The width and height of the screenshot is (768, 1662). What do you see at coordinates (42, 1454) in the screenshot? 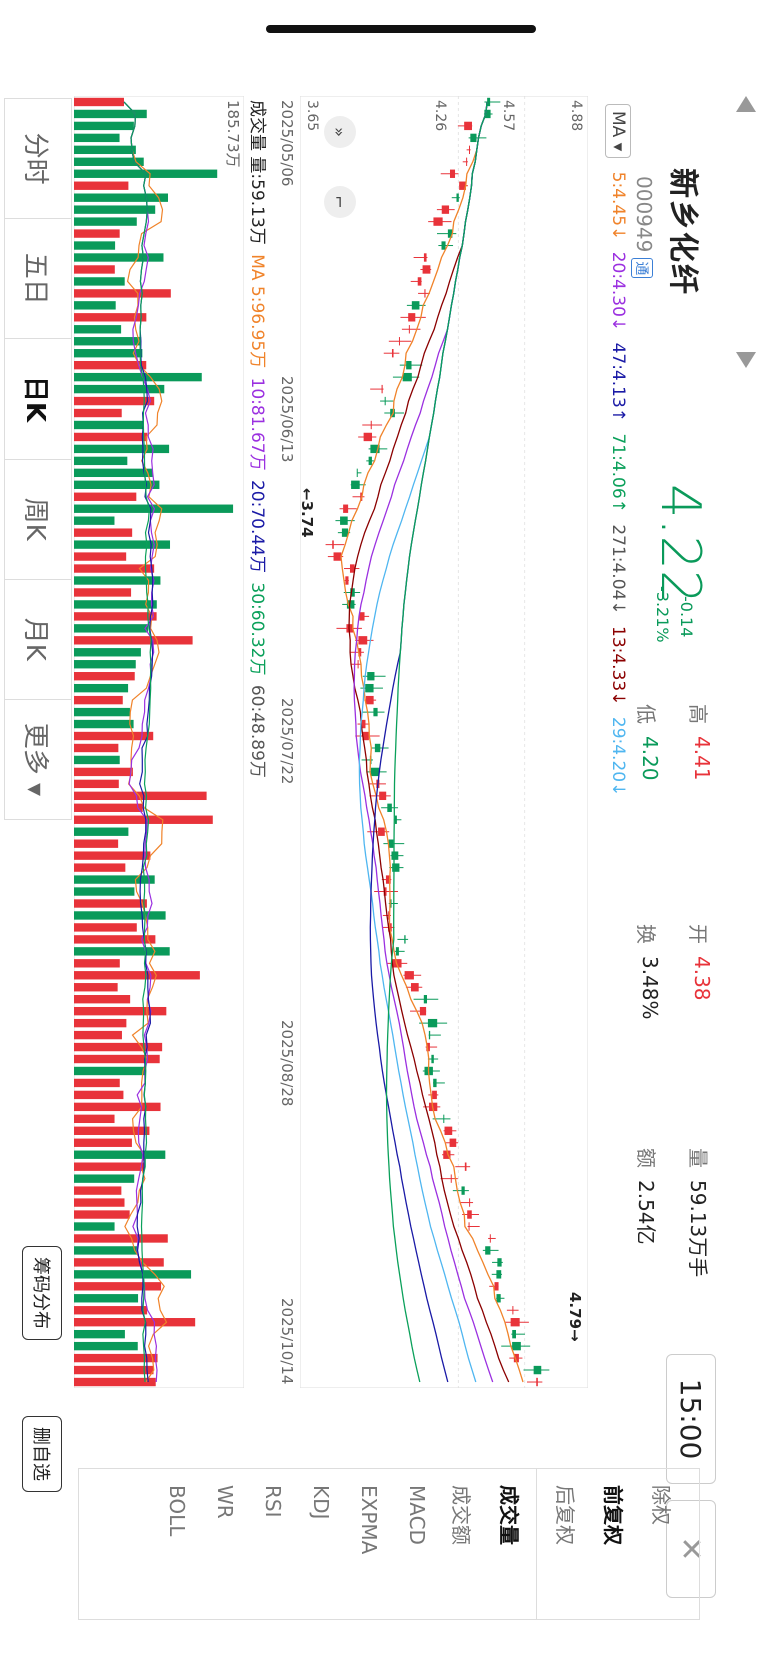
I see `remove-watchlist-button: 删自选` at bounding box center [42, 1454].